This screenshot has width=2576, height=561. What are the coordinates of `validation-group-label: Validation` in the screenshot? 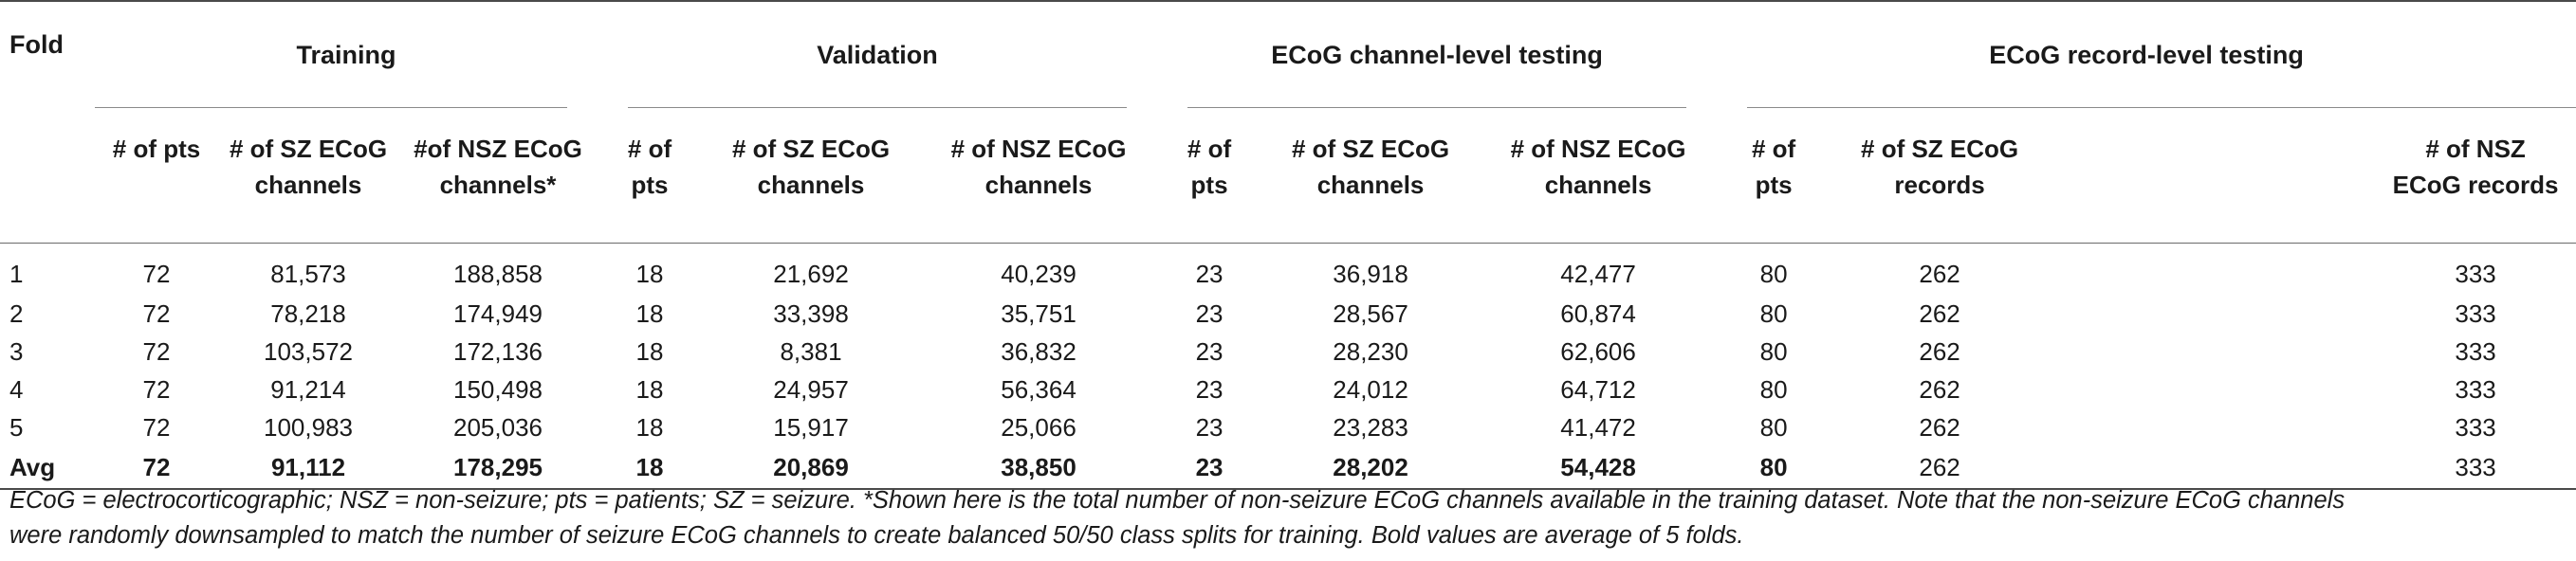 It's located at (877, 54).